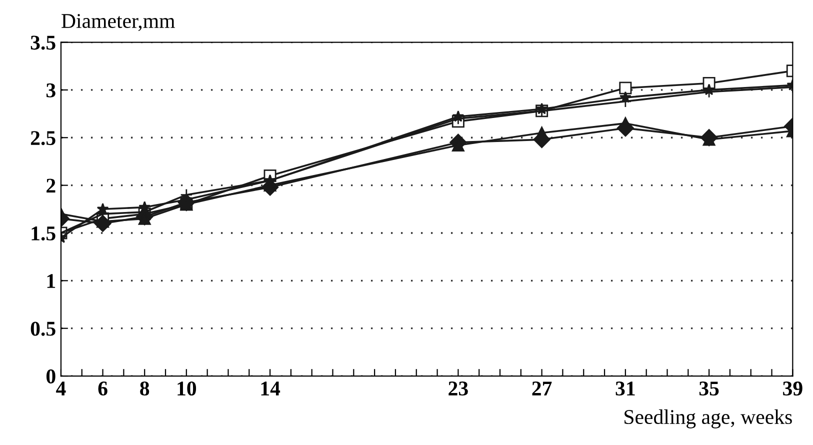 This screenshot has height=445, width=813. I want to click on y-tick-label: 3.5, so click(43, 43).